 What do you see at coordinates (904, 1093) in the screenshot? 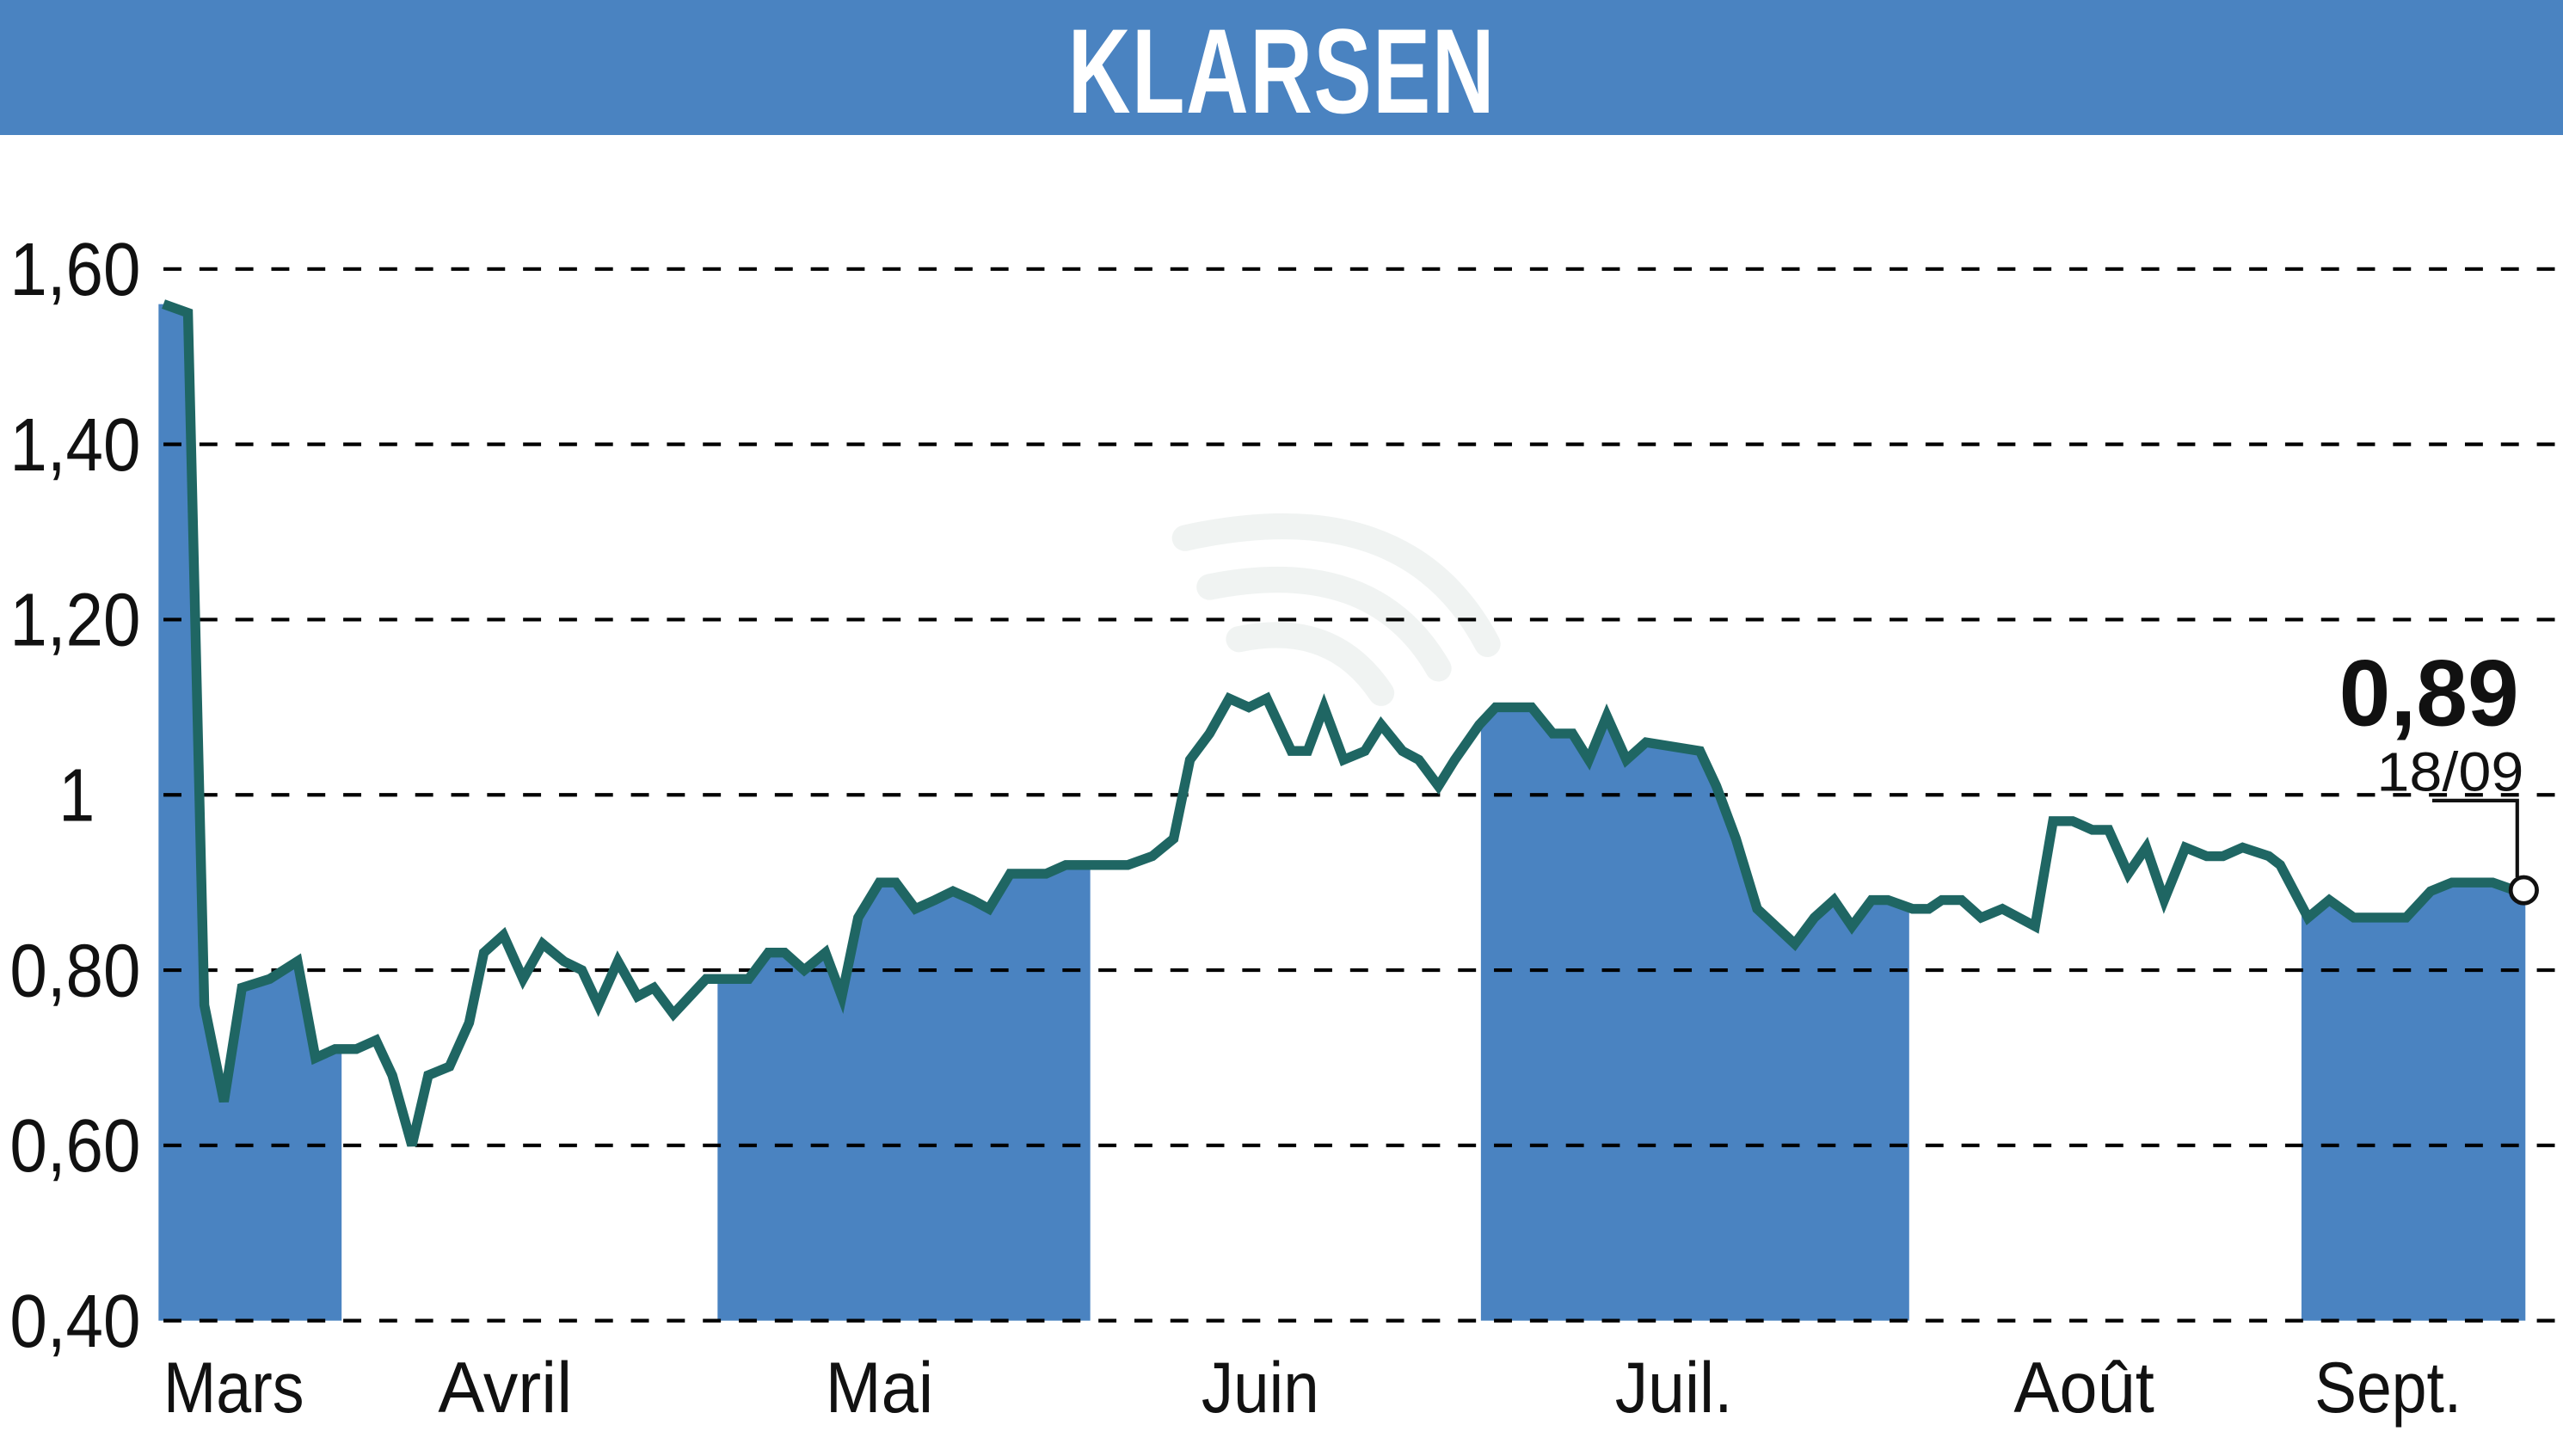
I see `month-band-mai` at bounding box center [904, 1093].